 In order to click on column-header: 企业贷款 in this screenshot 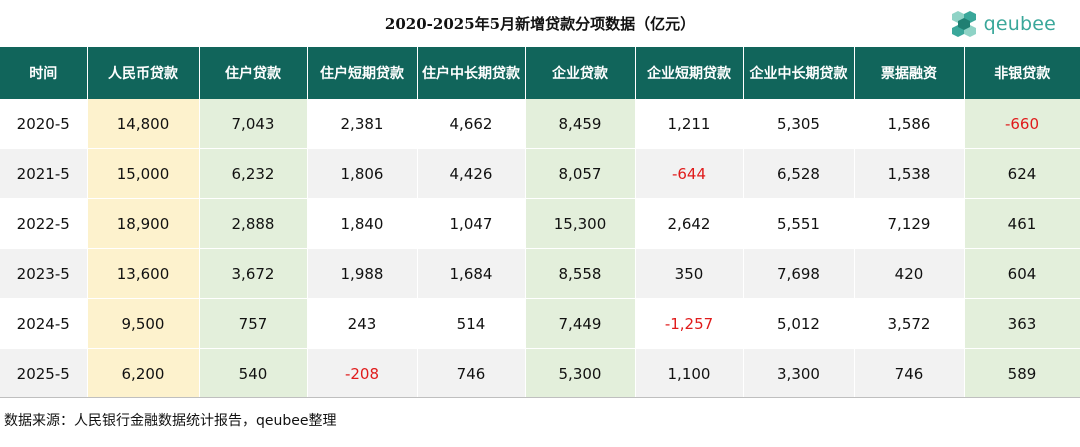, I will do `click(580, 73)`.